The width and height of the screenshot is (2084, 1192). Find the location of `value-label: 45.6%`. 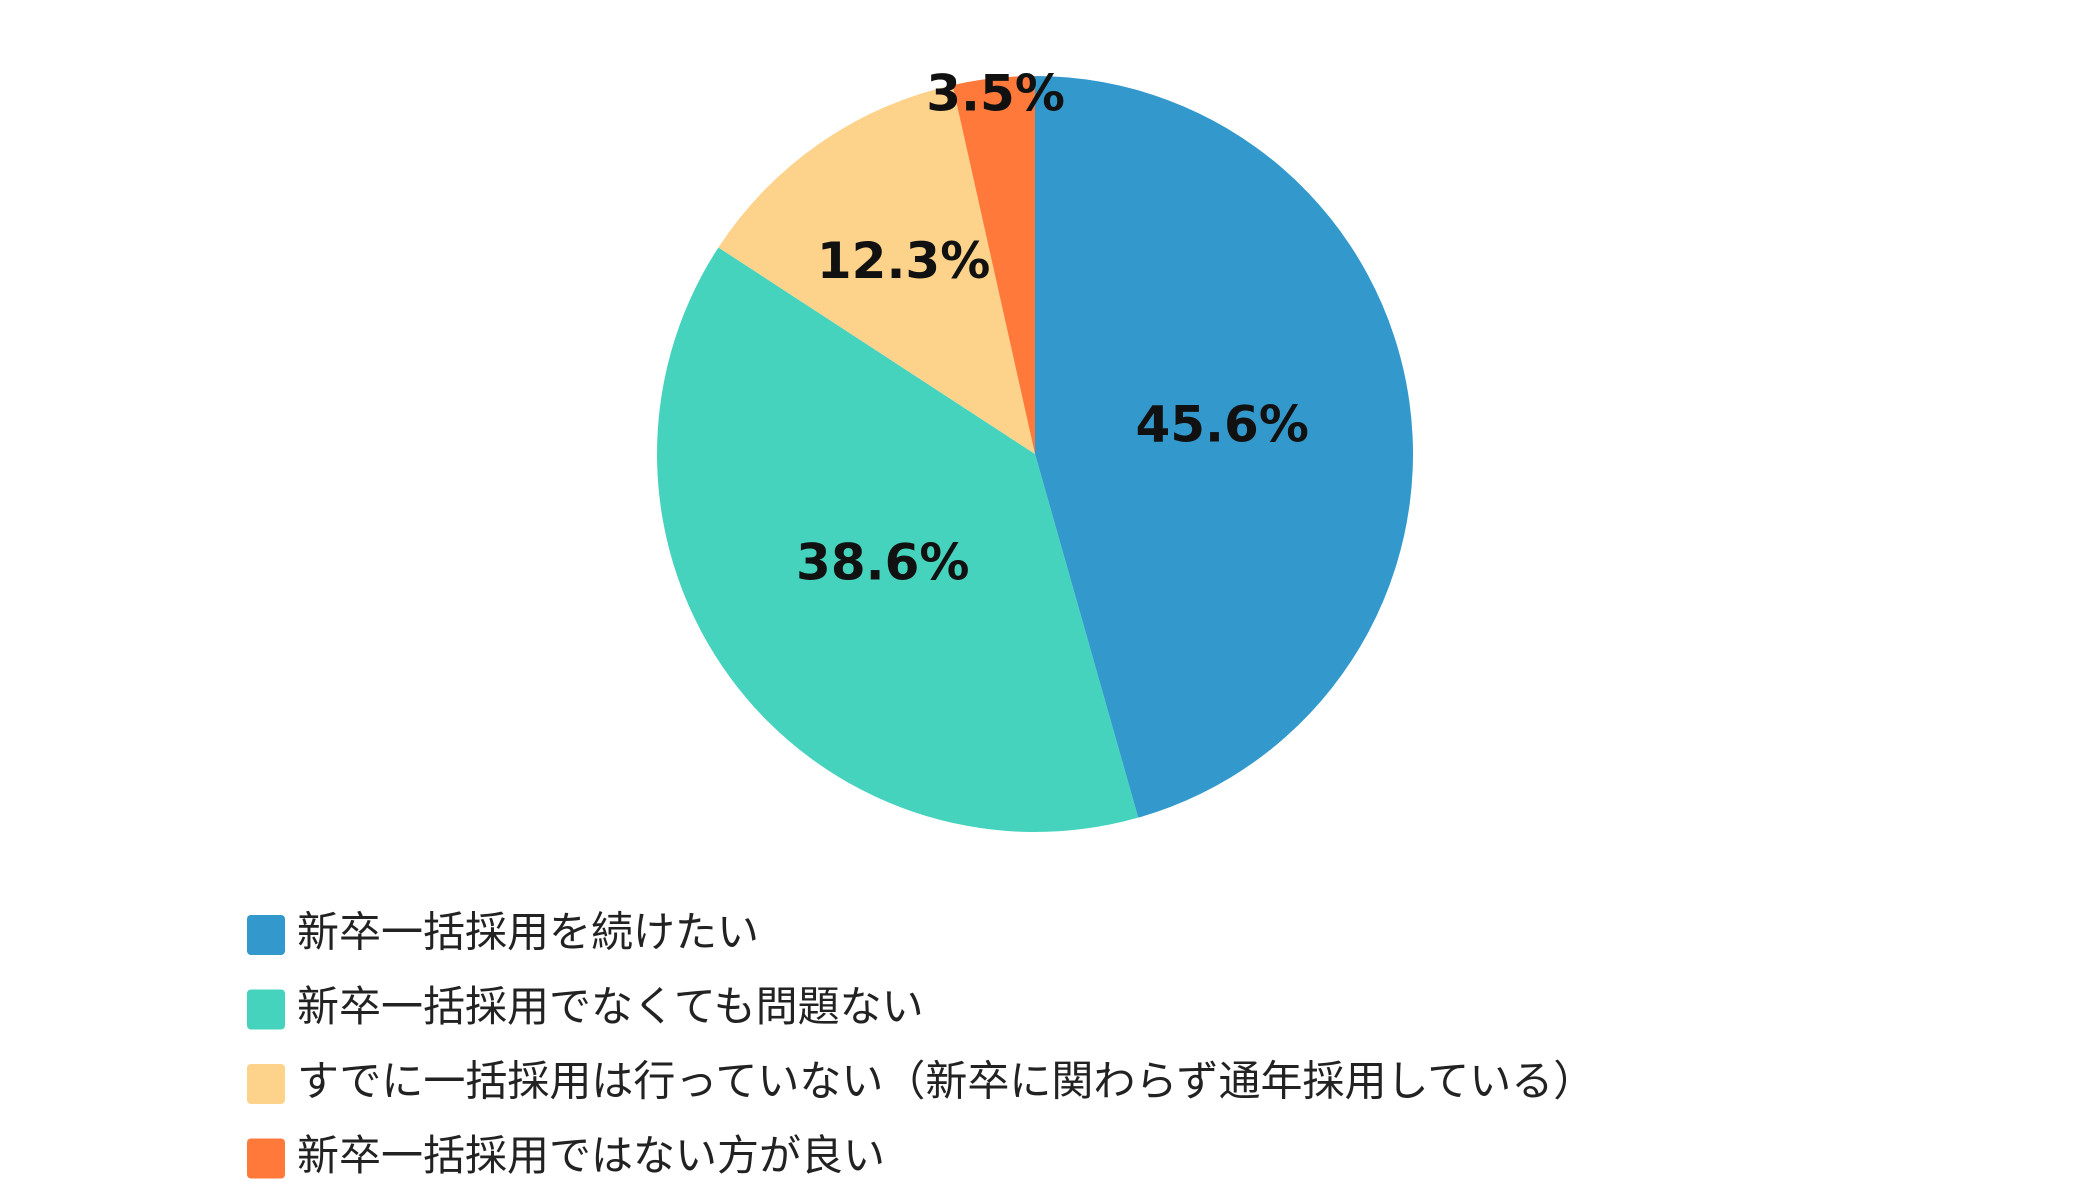

value-label: 45.6% is located at coordinates (1221, 424).